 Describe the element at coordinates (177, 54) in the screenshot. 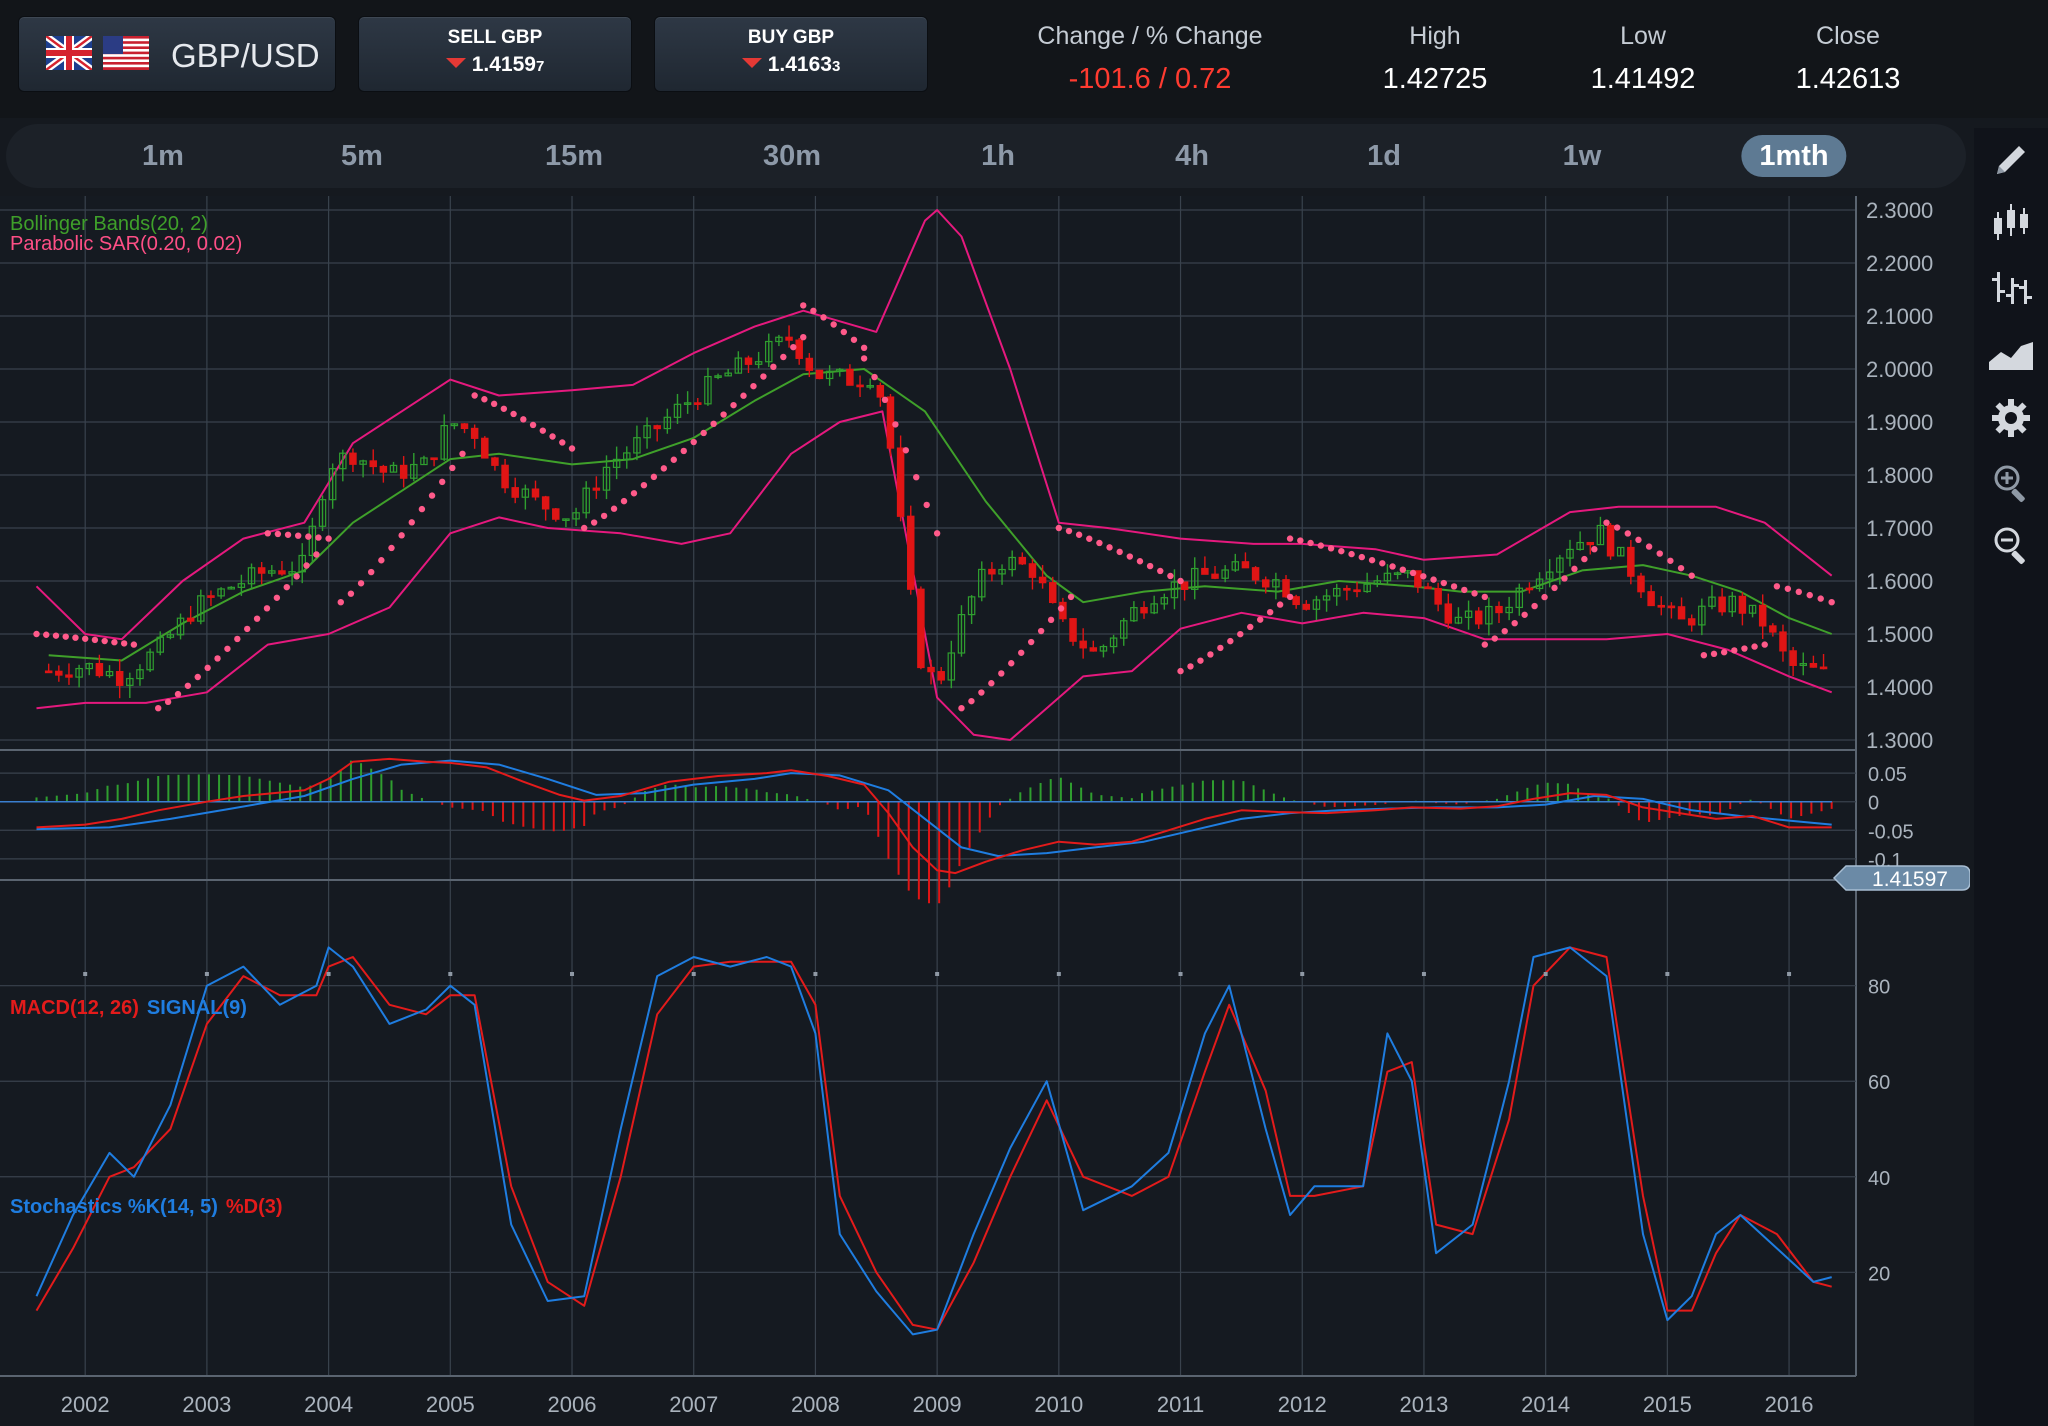

I see `currency-pair-selector: GBP/USD` at that location.